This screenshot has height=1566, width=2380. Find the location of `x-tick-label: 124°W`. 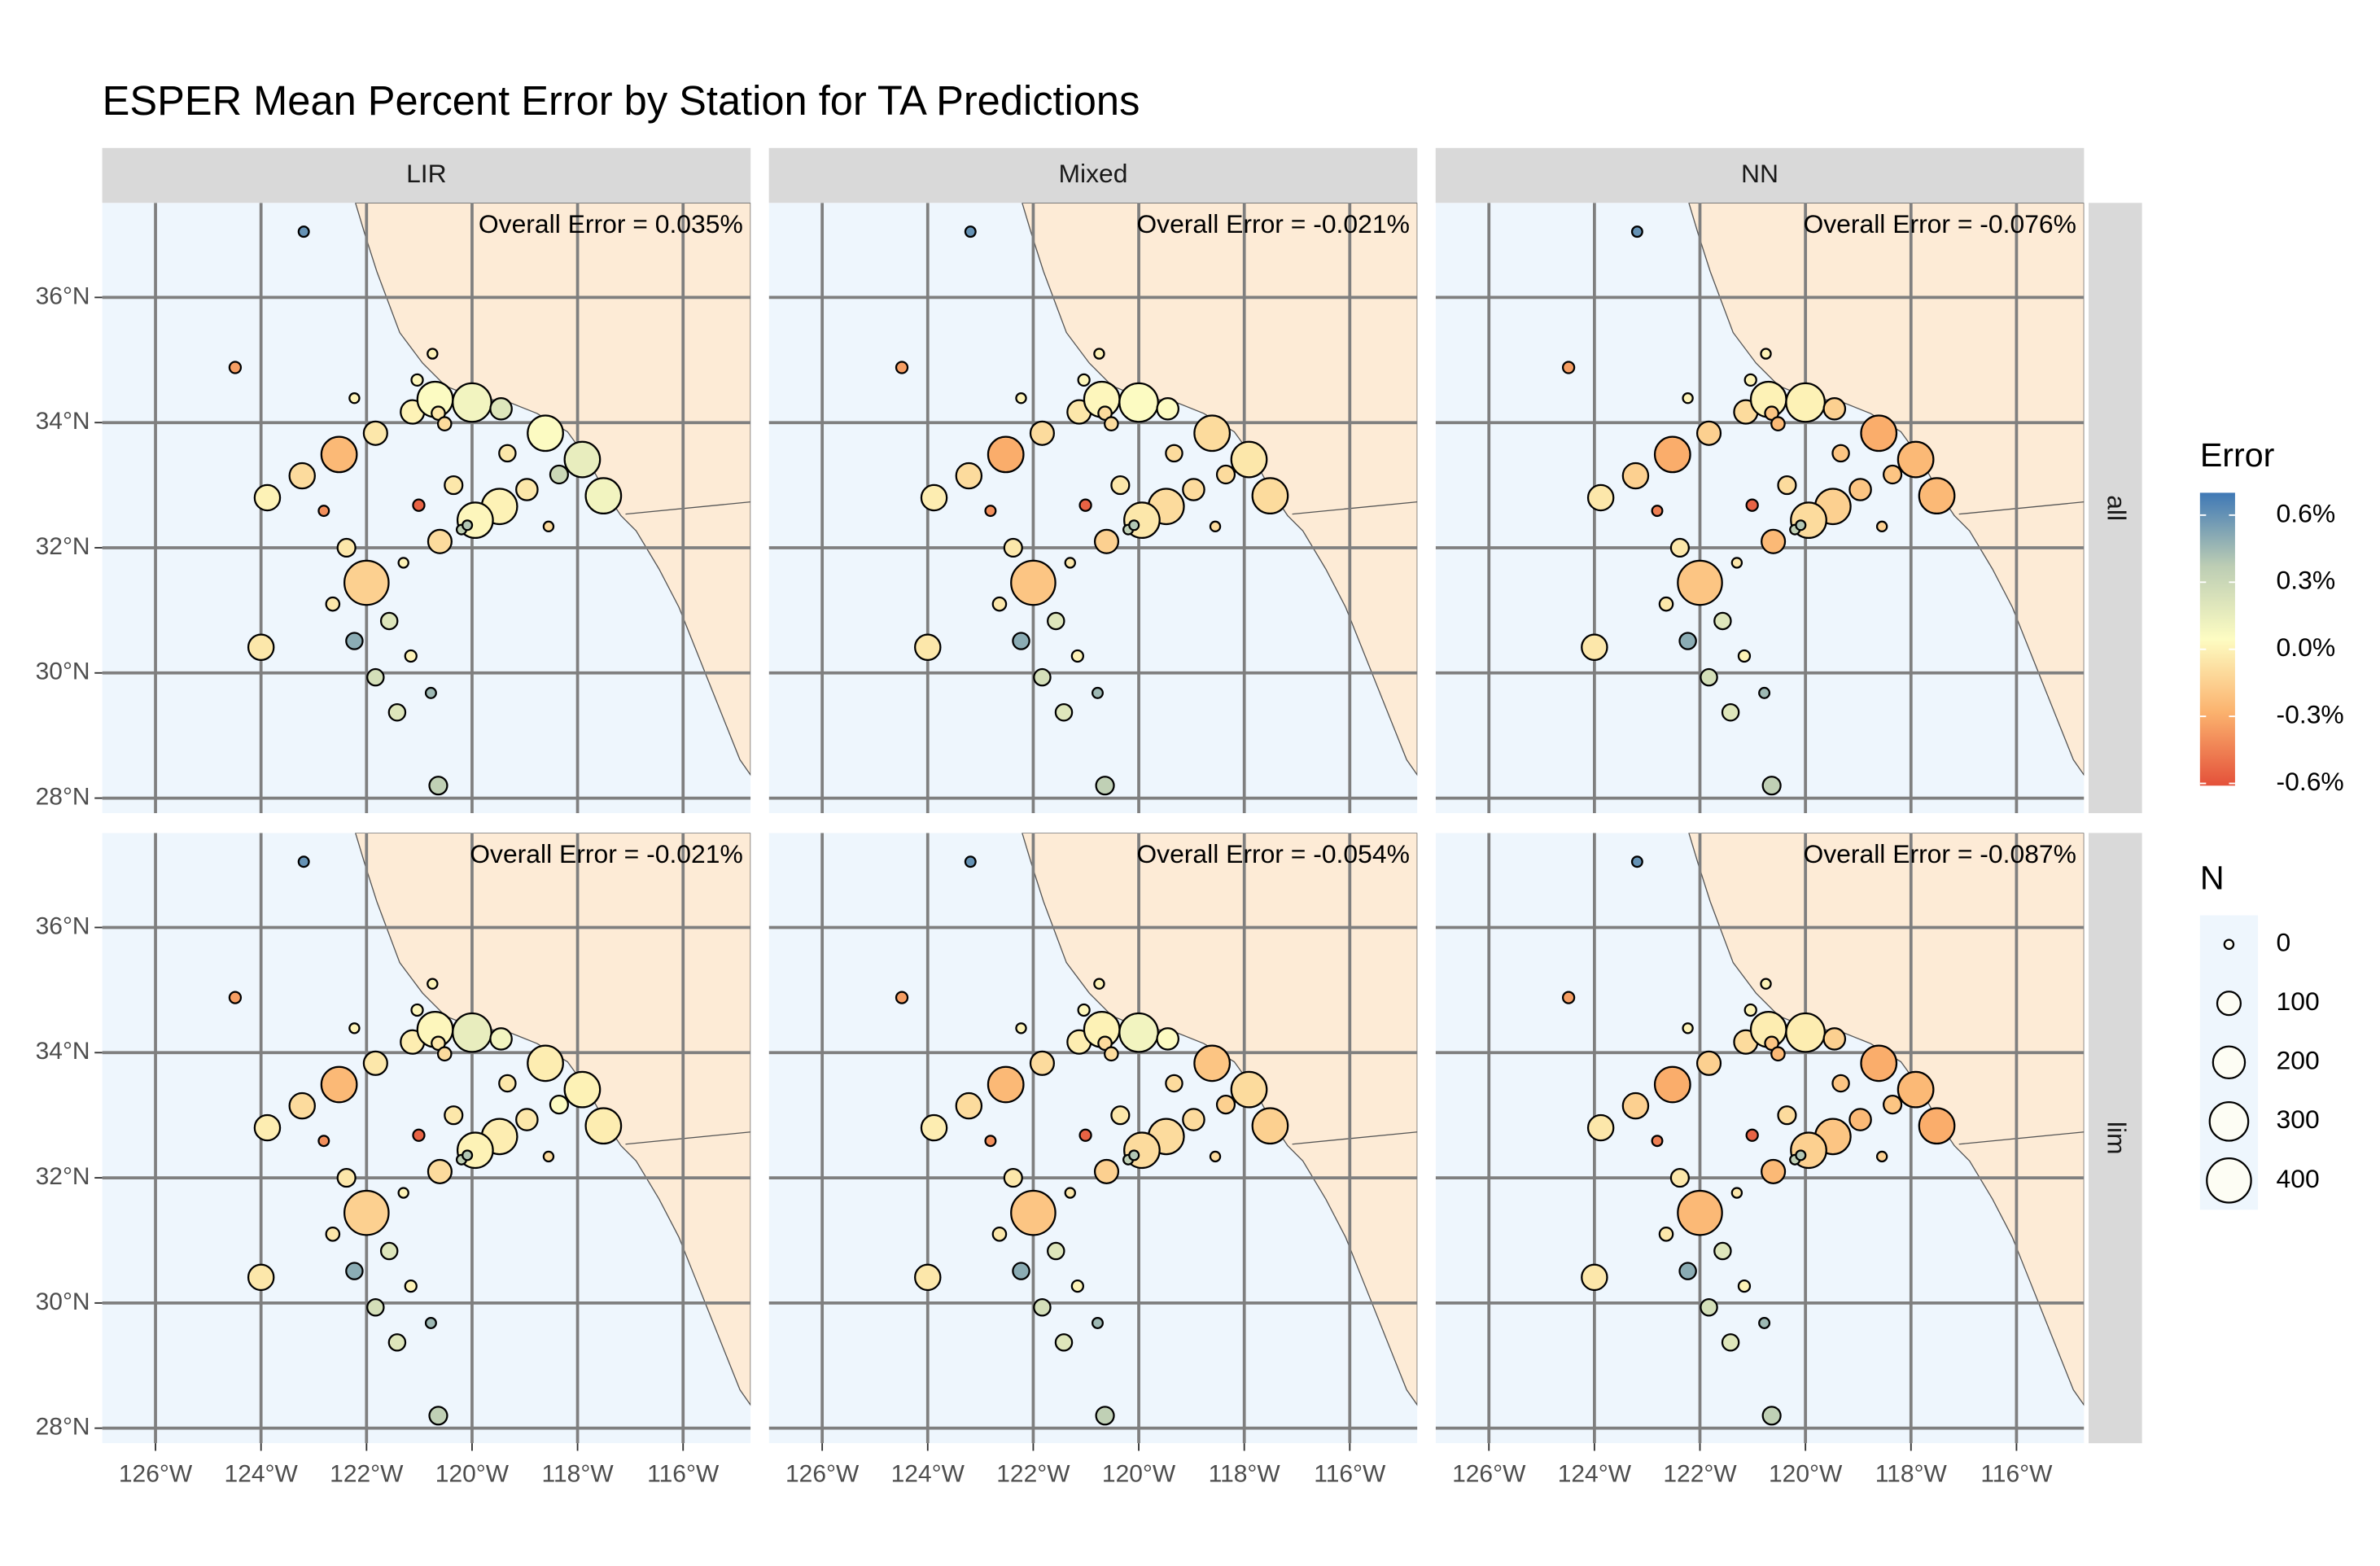

x-tick-label: 124°W is located at coordinates (928, 1473).